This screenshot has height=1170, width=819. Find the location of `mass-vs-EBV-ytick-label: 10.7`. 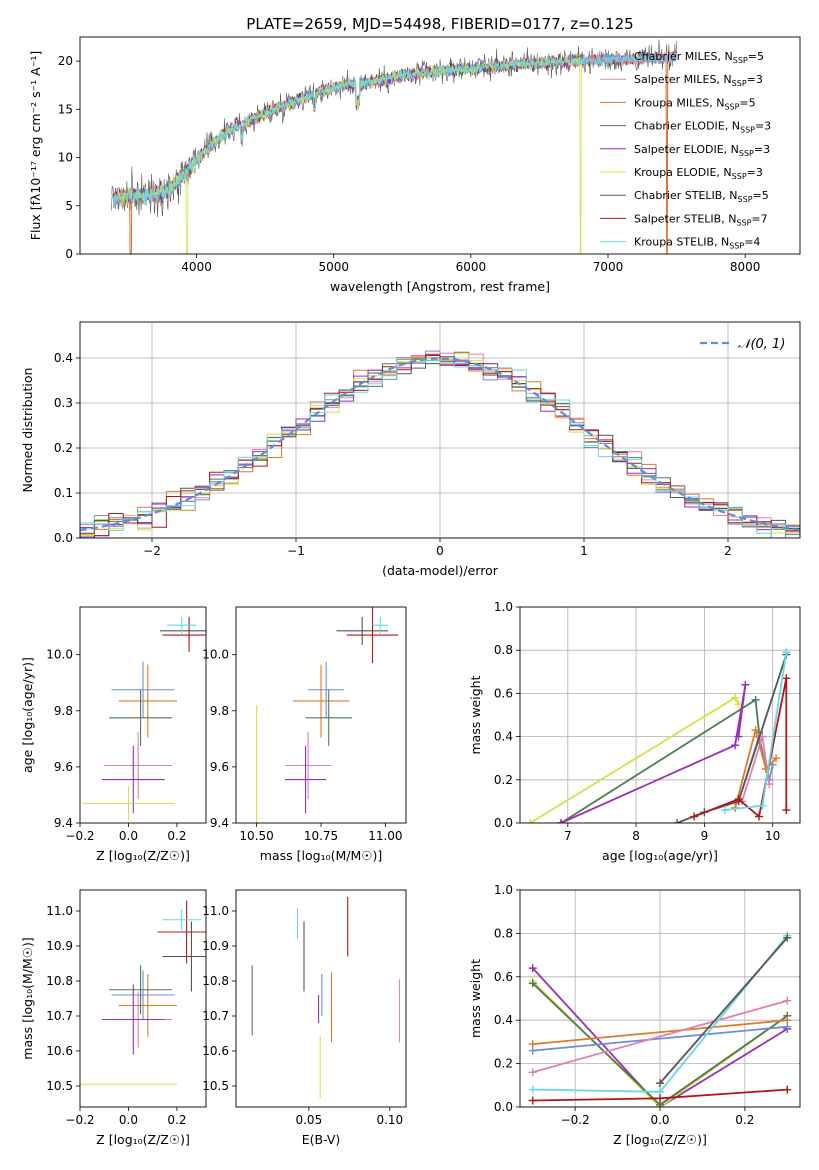

mass-vs-EBV-ytick-label: 10.7 is located at coordinates (215, 1016).